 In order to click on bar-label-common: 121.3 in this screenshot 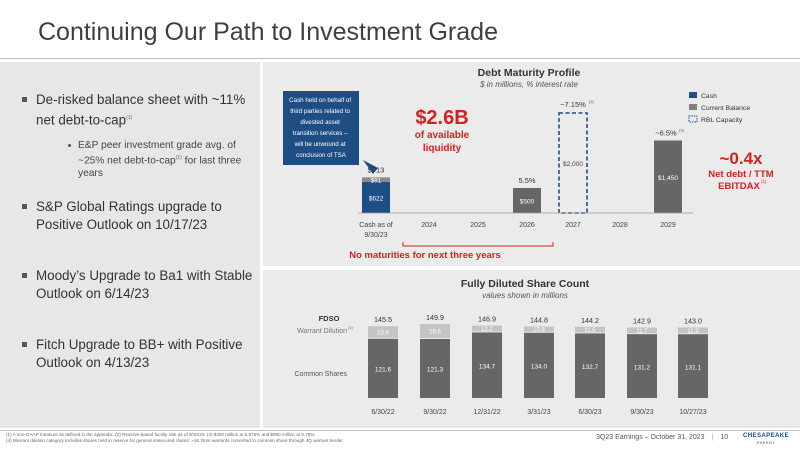, I will do `click(435, 369)`.